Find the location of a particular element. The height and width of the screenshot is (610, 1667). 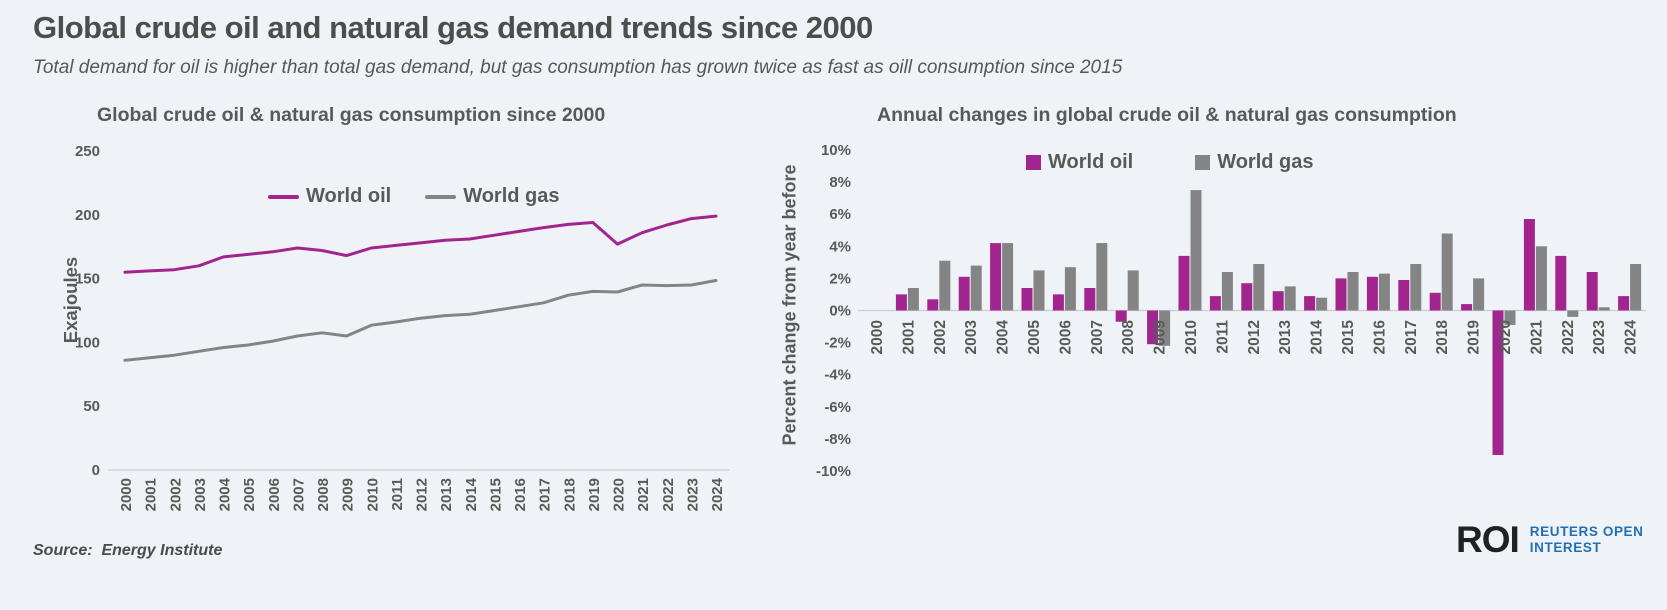

x-tick-label: 2015 is located at coordinates (495, 494).